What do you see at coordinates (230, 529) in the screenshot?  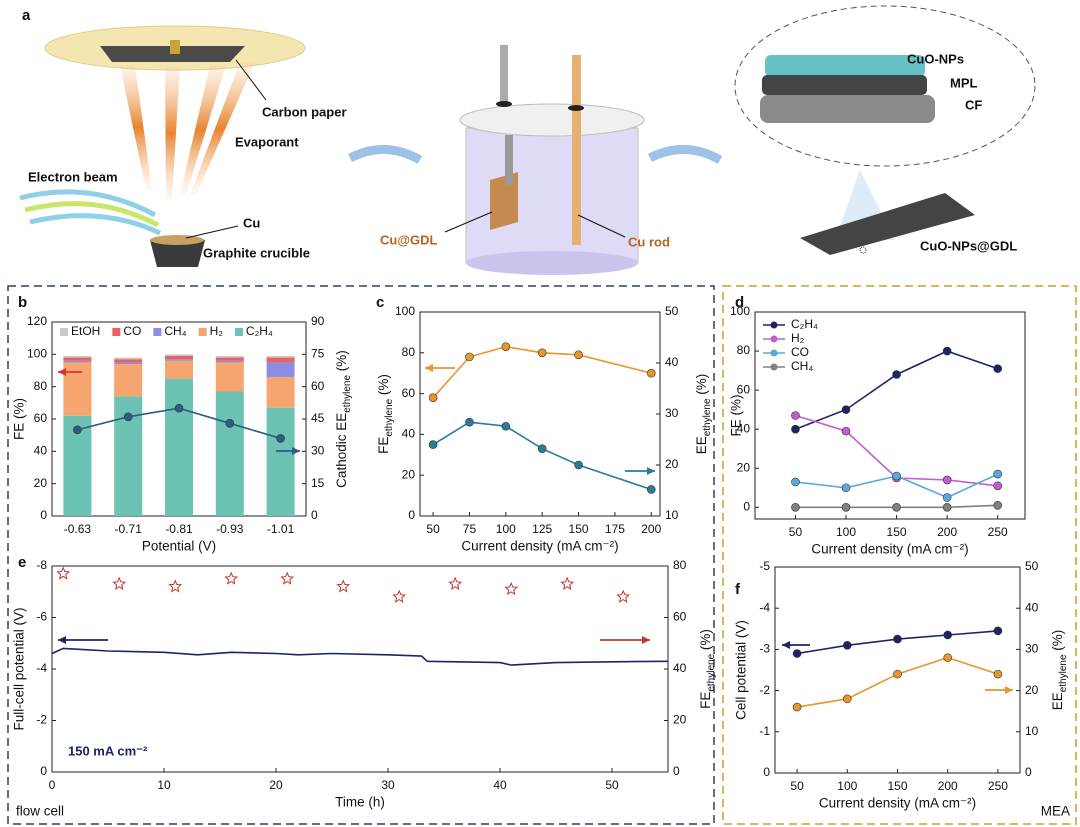 I see `x-tick-label: -0.93` at bounding box center [230, 529].